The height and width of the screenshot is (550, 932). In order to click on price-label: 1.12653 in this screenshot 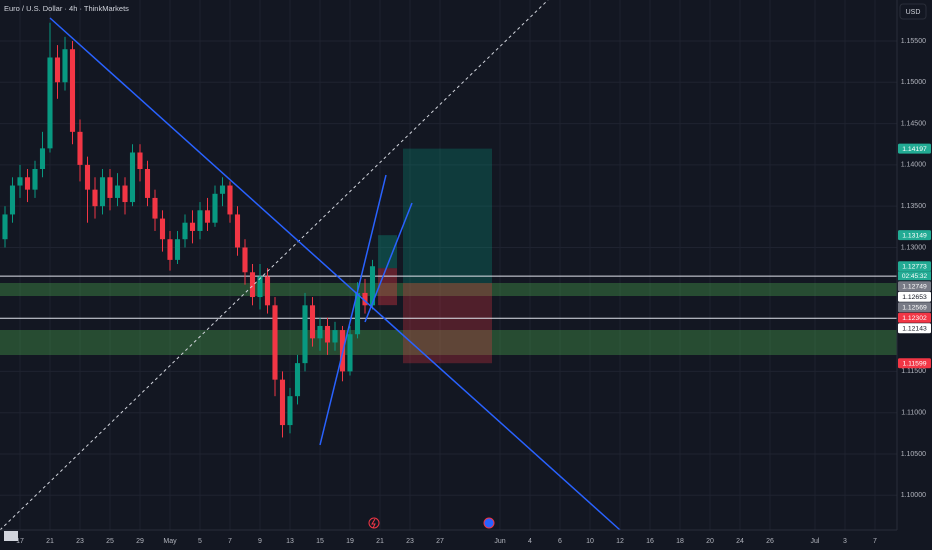, I will do `click(914, 297)`.